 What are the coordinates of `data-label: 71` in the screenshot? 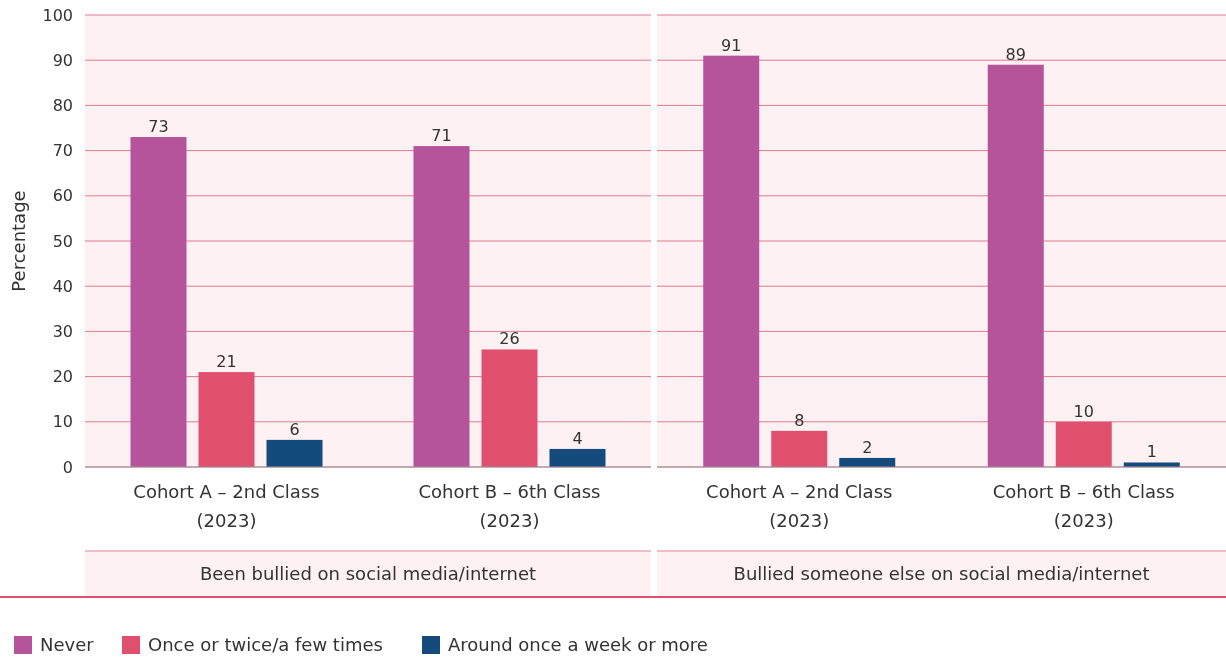 It's located at (441, 136).